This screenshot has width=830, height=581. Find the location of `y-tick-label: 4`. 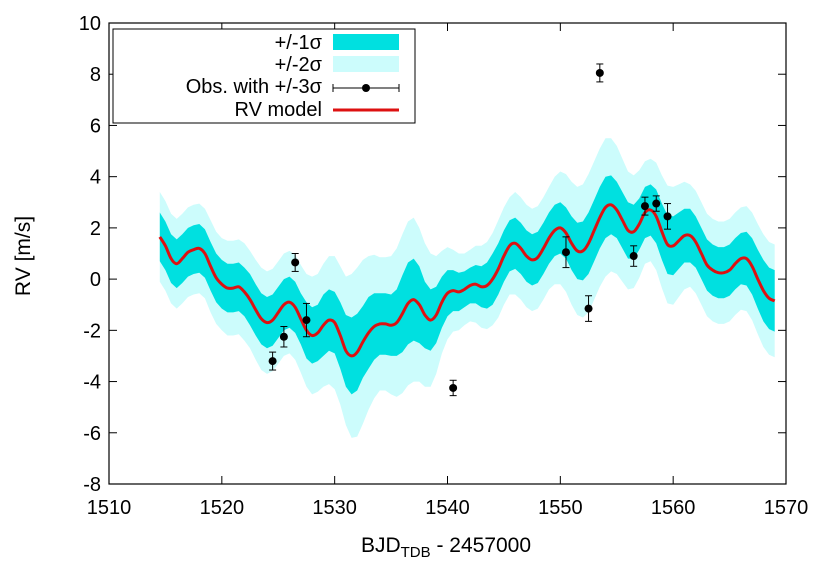

y-tick-label: 4 is located at coordinates (95, 178).